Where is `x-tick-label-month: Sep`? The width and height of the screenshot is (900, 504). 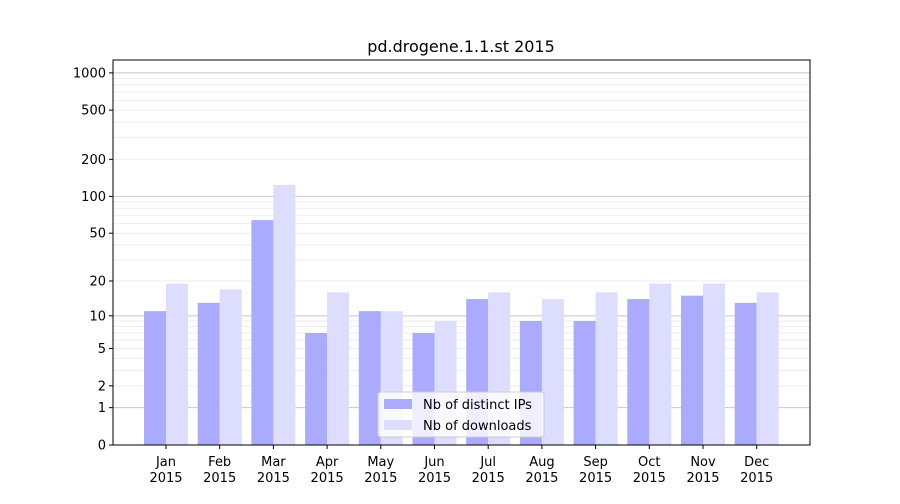
x-tick-label-month: Sep is located at coordinates (595, 462).